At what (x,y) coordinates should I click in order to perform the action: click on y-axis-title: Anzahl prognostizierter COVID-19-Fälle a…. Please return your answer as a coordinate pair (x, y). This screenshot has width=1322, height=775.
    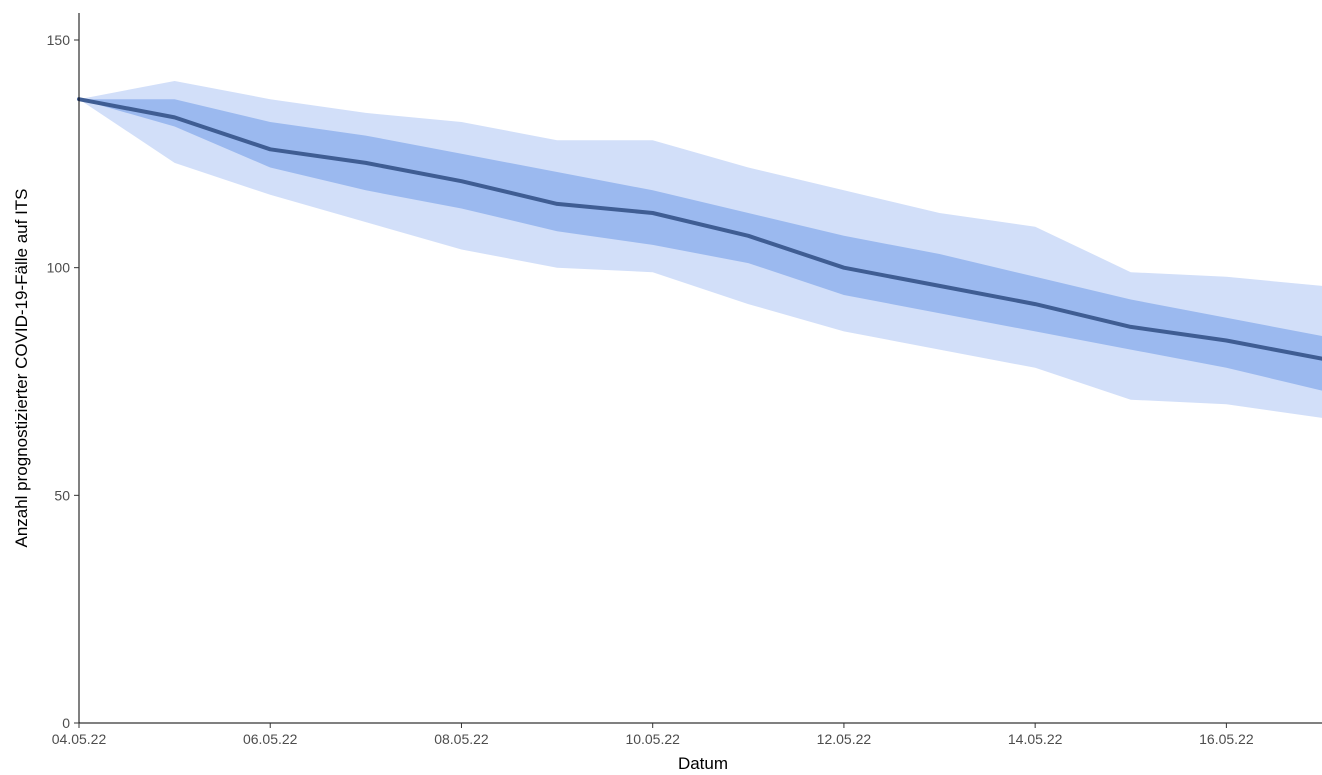
    Looking at the image, I should click on (21, 367).